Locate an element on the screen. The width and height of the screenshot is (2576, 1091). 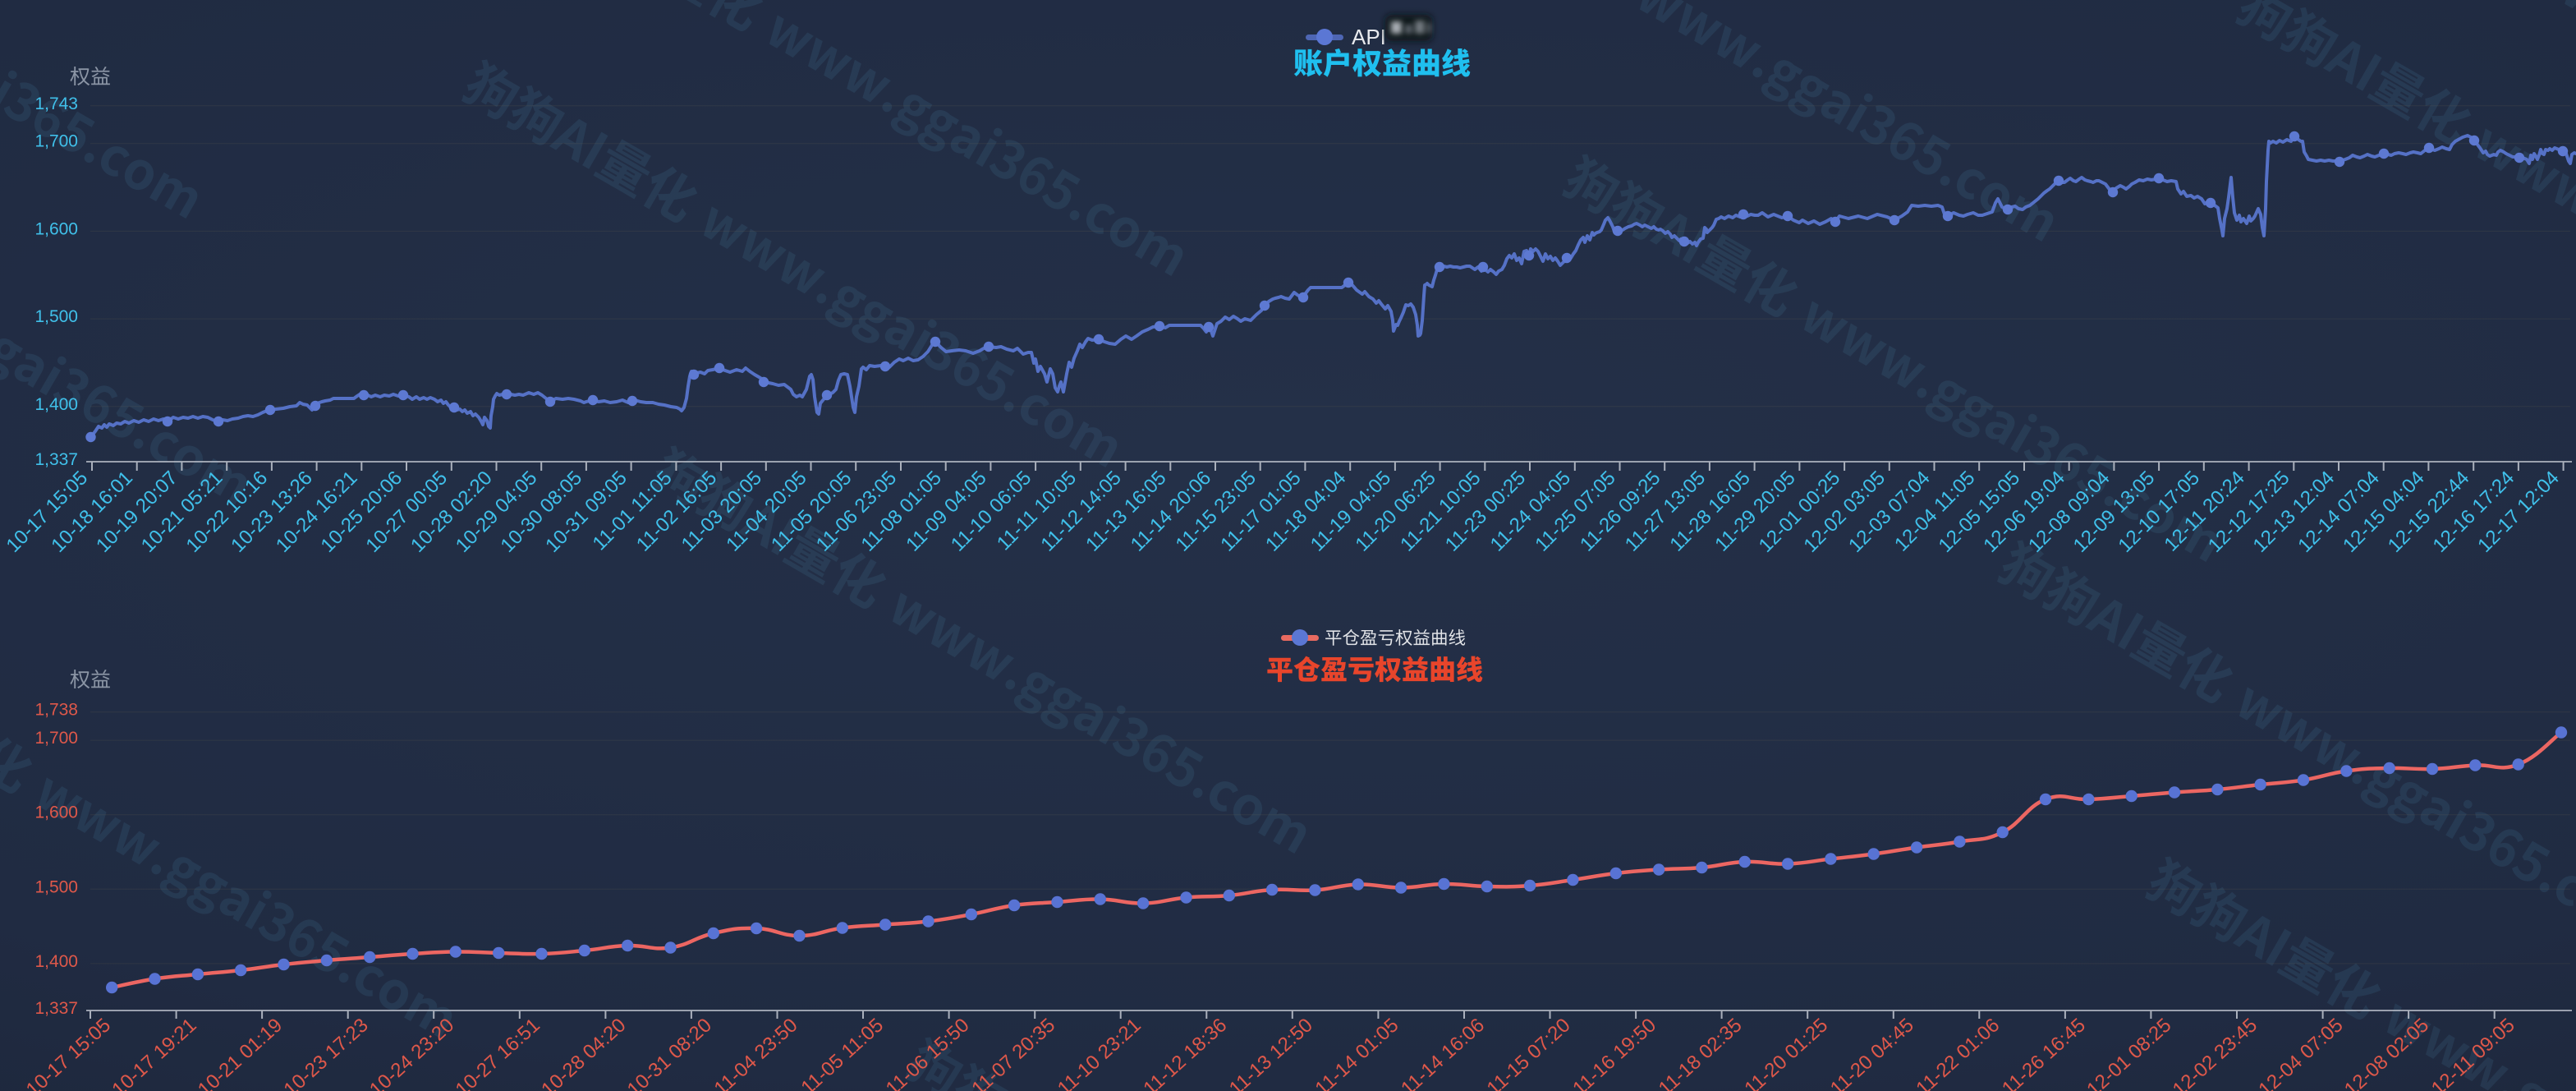
svg-text: 11-10 23:21 is located at coordinates (1100, 1052).